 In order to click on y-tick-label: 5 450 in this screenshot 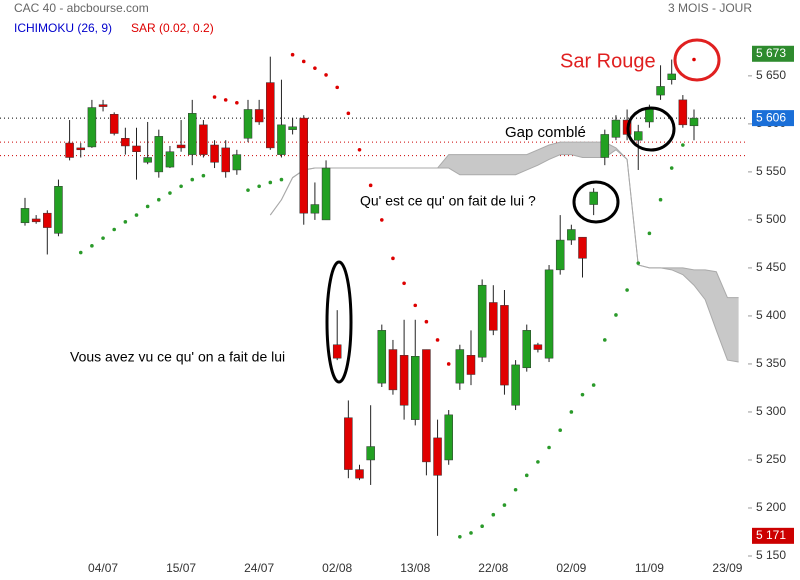, I will do `click(771, 267)`.